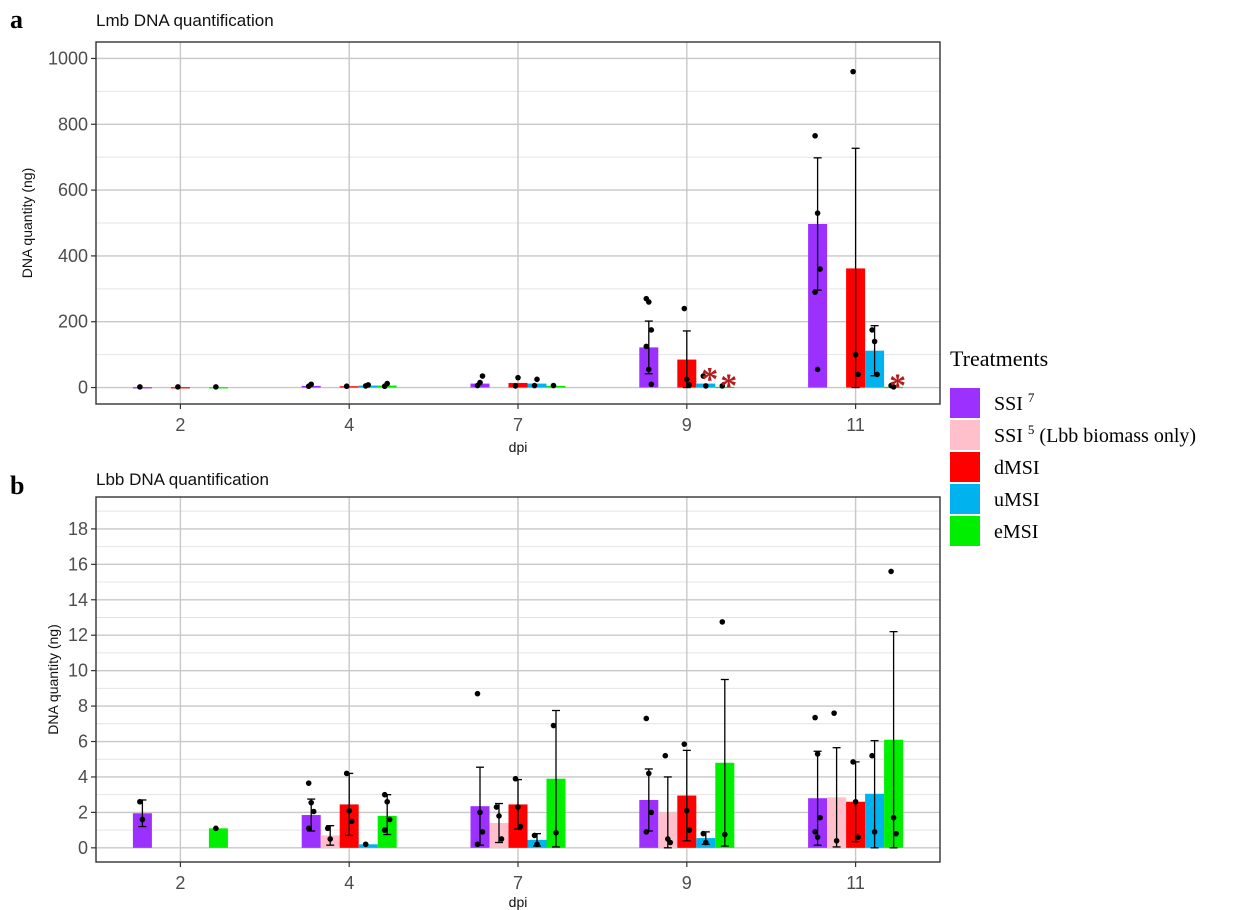 The image size is (1257, 910). I want to click on panel-b-title: Lbb DNA quantification, so click(182, 479).